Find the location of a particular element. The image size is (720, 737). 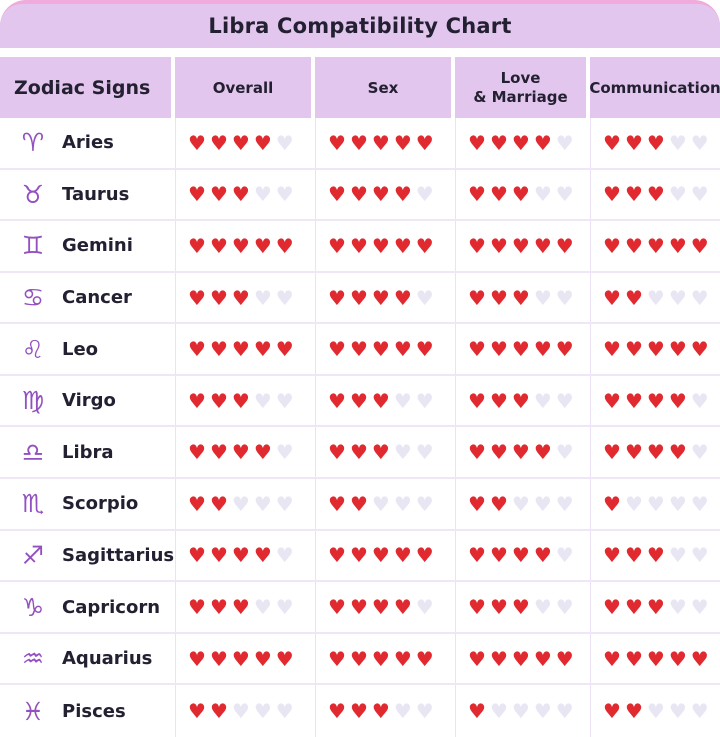

zodiac-sign-name: Leo is located at coordinates (80, 349).